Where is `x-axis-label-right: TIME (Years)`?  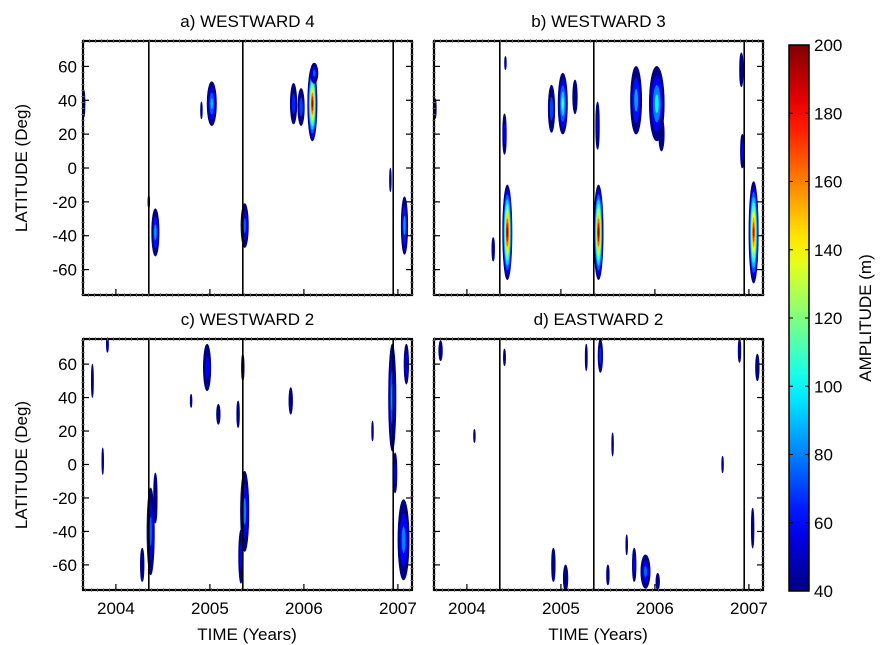
x-axis-label-right: TIME (Years) is located at coordinates (598, 634).